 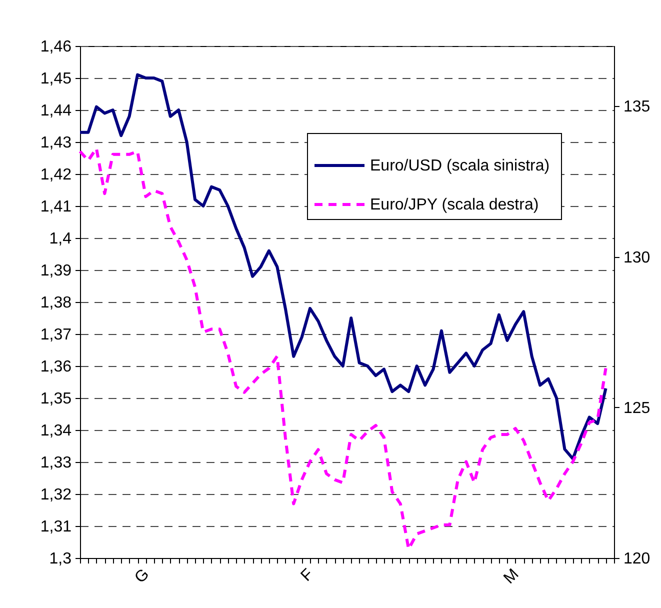 What do you see at coordinates (637, 107) in the screenshot?
I see `y2-tick-label: 135` at bounding box center [637, 107].